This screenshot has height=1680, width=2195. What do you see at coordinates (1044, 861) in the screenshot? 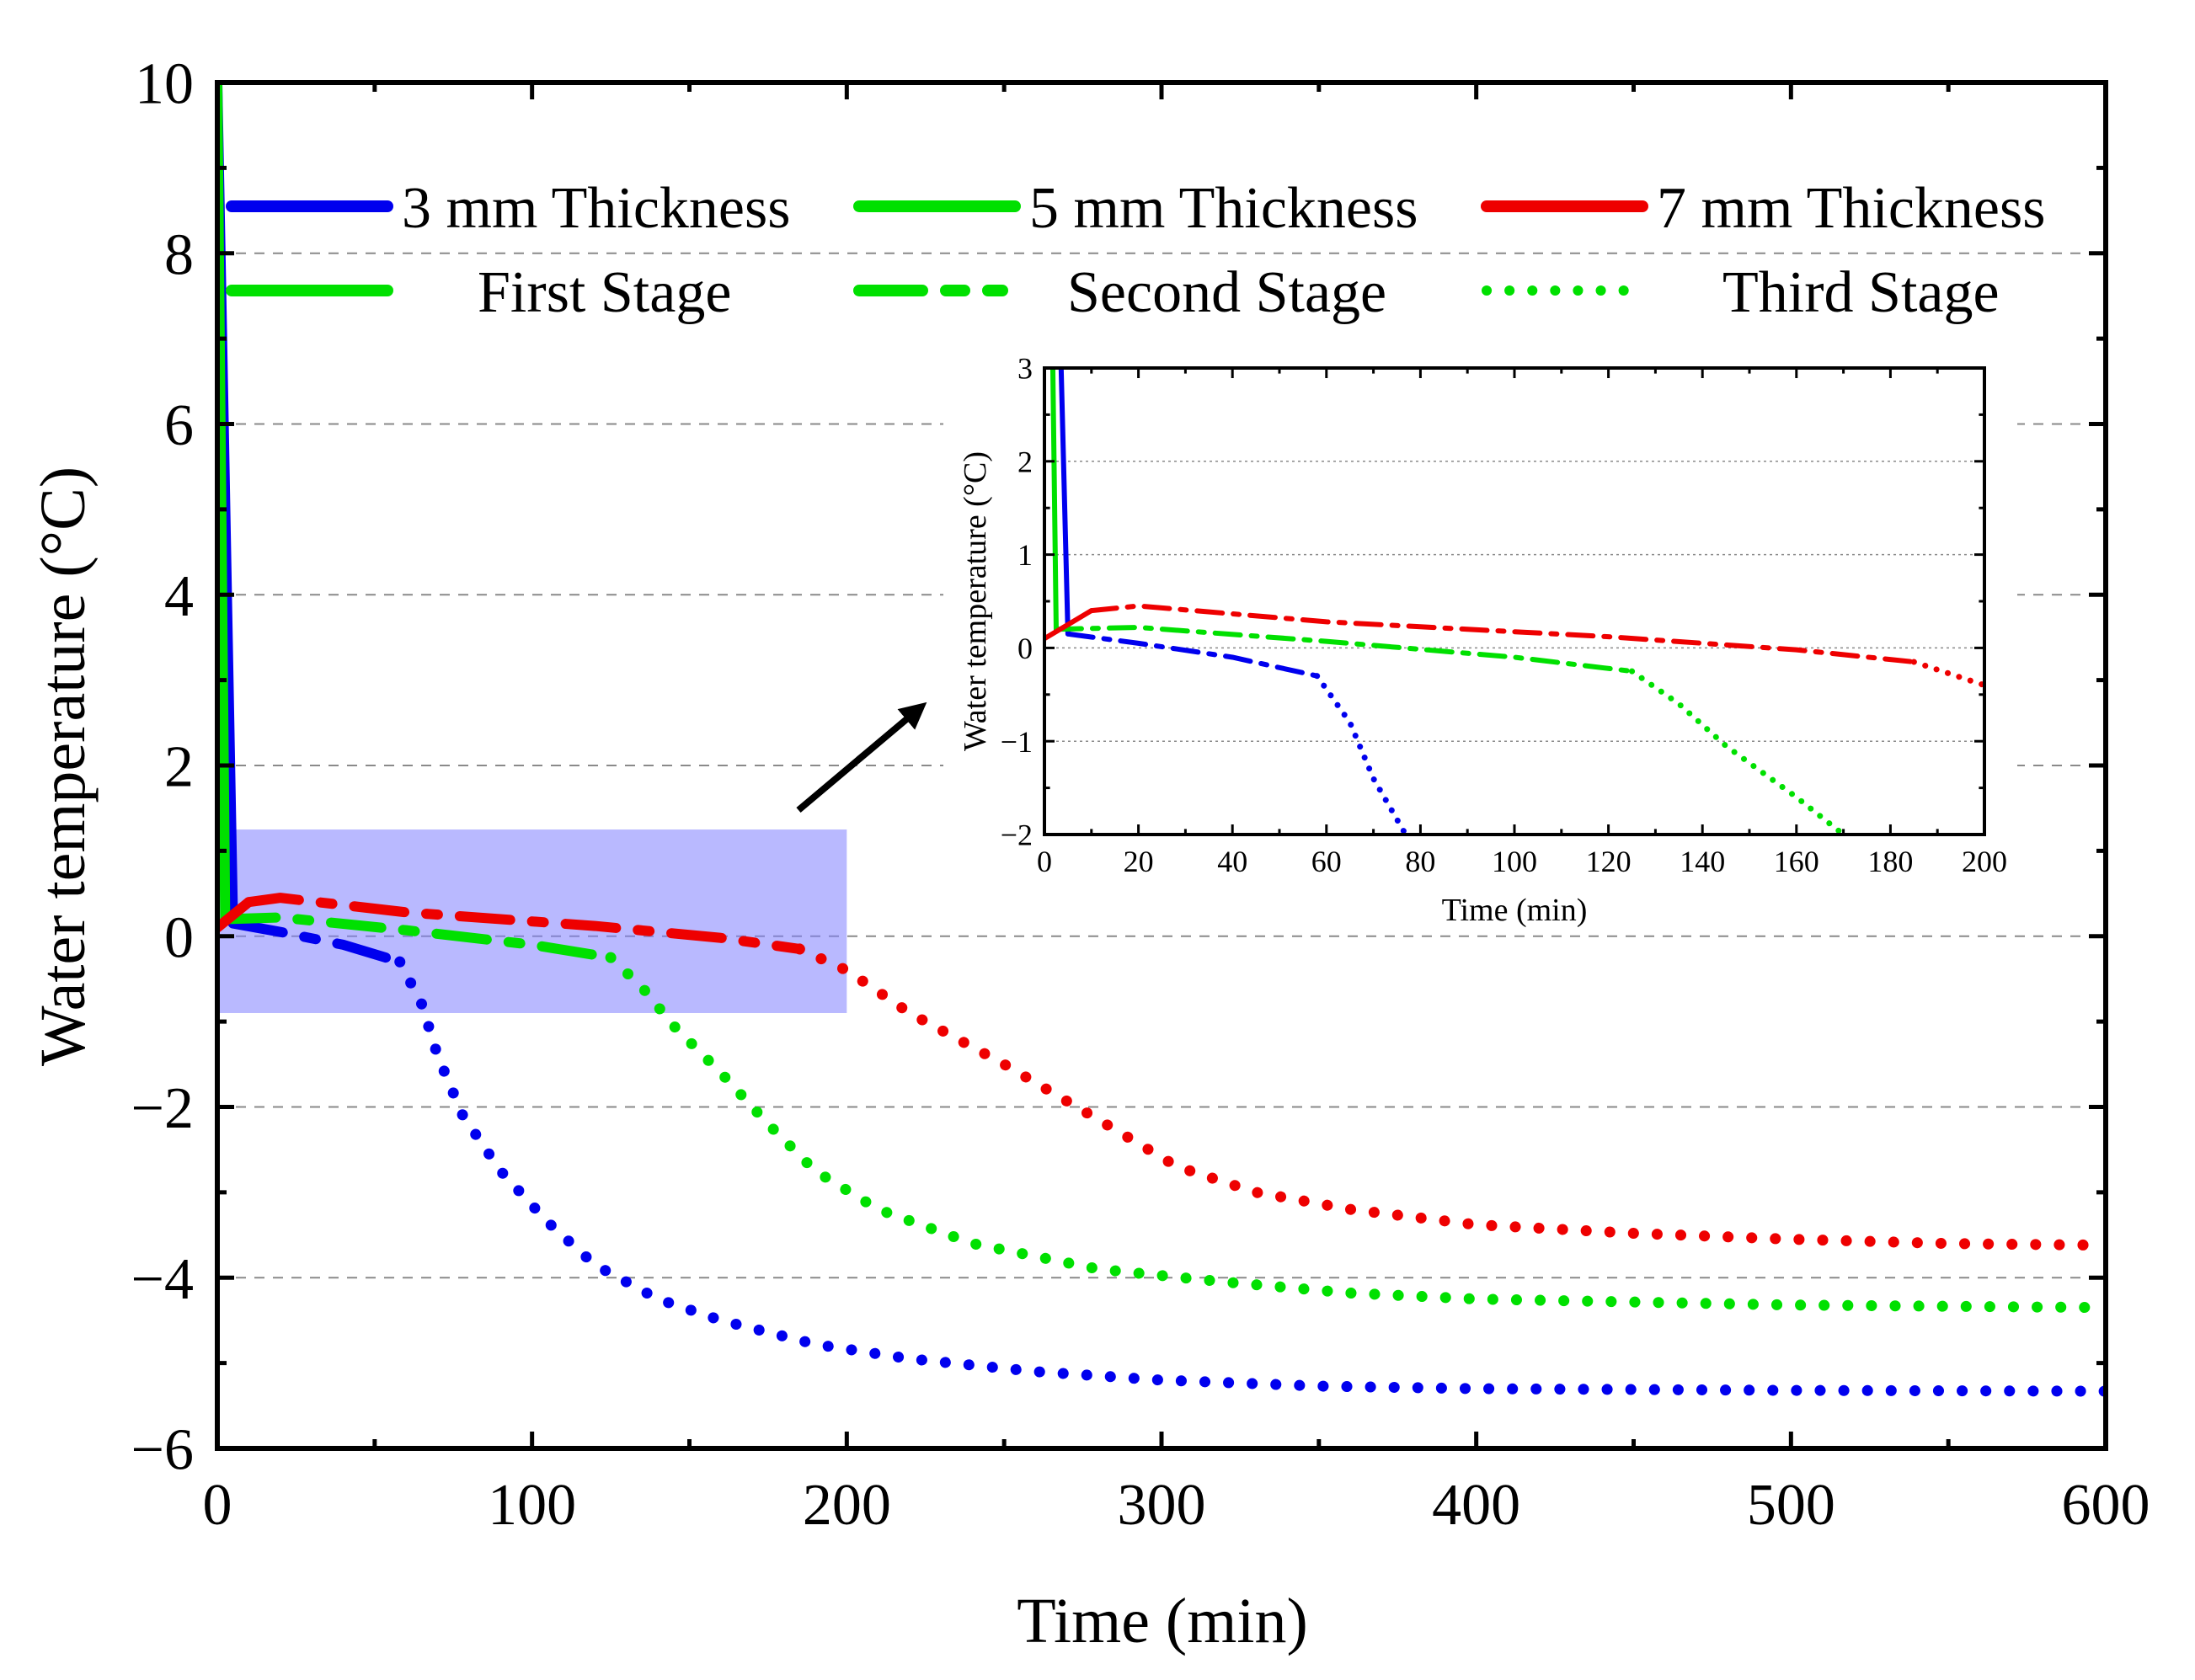
I see `inset-x-tick-label-0: 0` at bounding box center [1044, 861].